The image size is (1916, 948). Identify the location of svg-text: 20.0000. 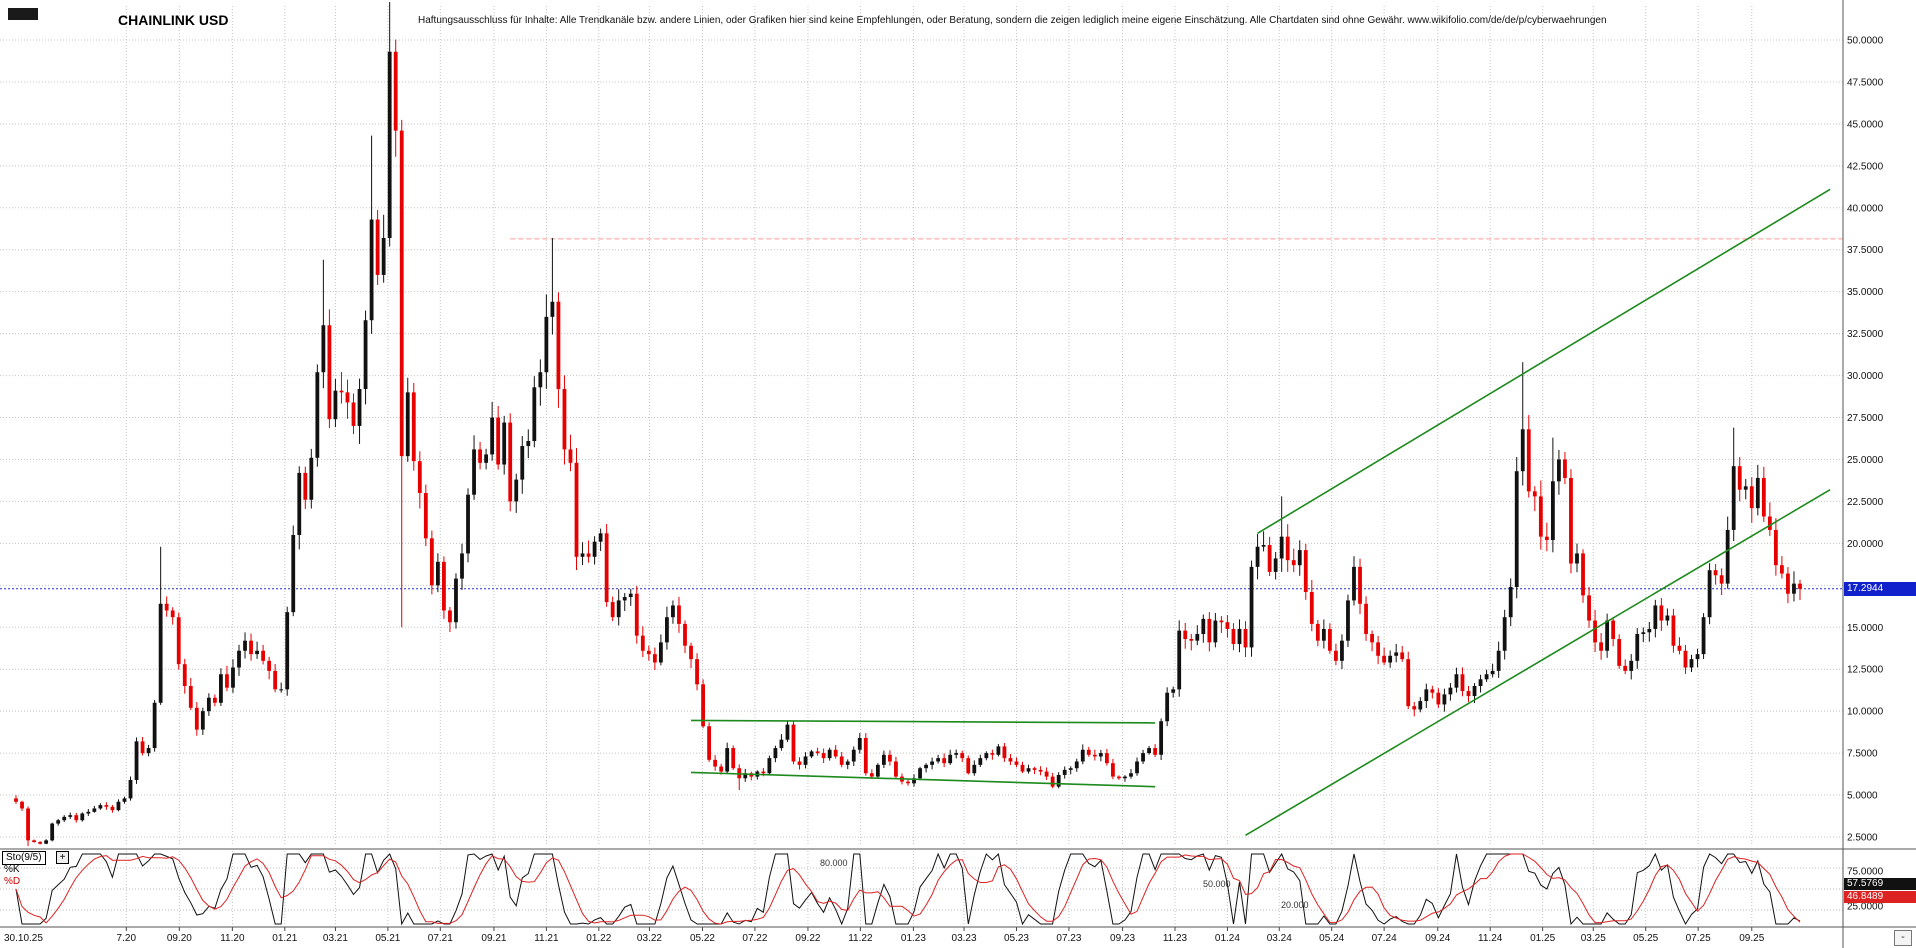
(1865, 544).